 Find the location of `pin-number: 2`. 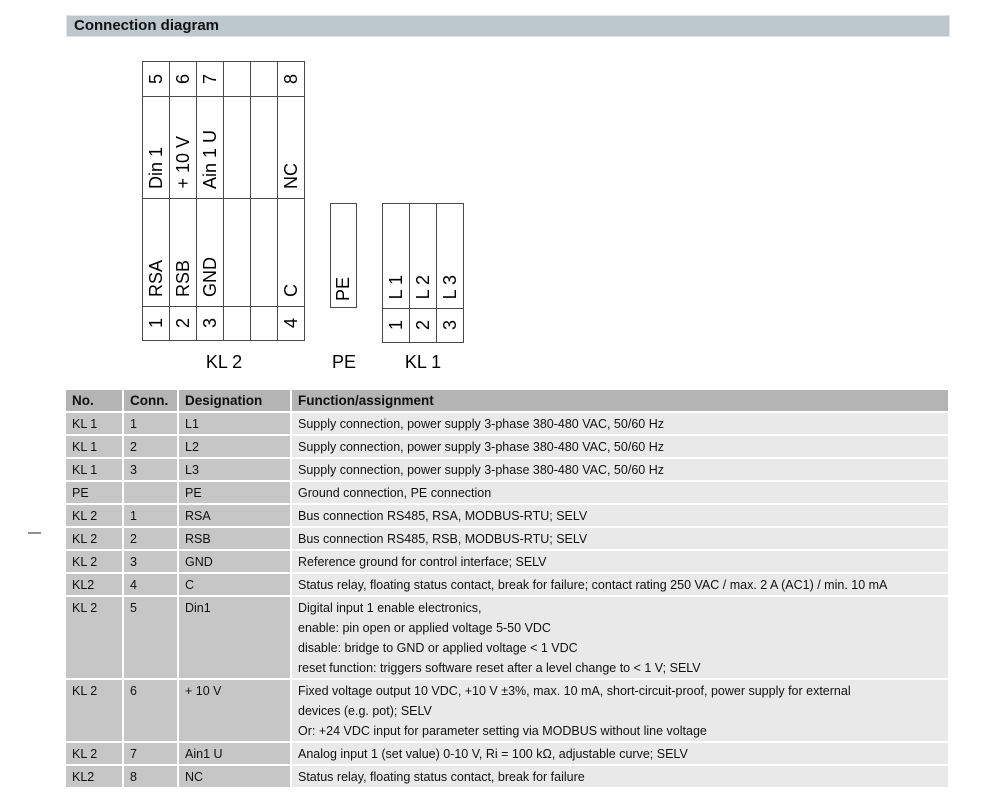

pin-number: 2 is located at coordinates (422, 325).